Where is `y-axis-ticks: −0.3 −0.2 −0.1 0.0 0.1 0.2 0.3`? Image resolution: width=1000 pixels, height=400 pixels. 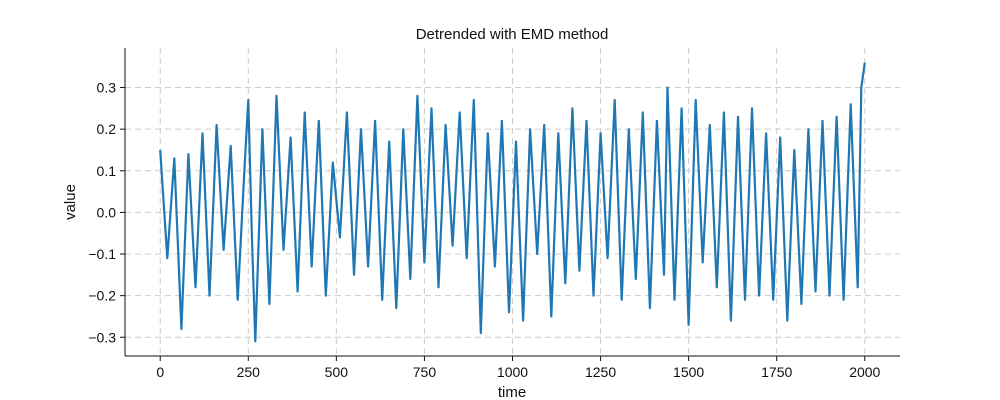
y-axis-ticks: −0.3 −0.2 −0.1 0.0 0.1 0.2 0.3 is located at coordinates (106, 212).